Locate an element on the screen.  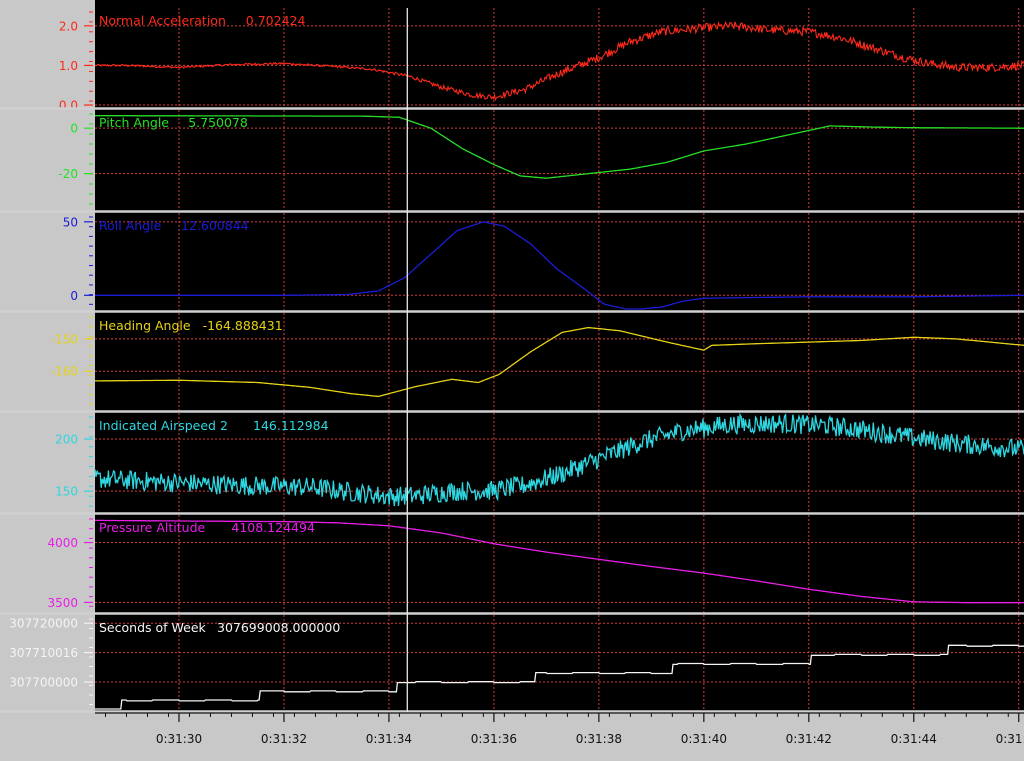
x-tick-label: 0:31:34 is located at coordinates (389, 739).